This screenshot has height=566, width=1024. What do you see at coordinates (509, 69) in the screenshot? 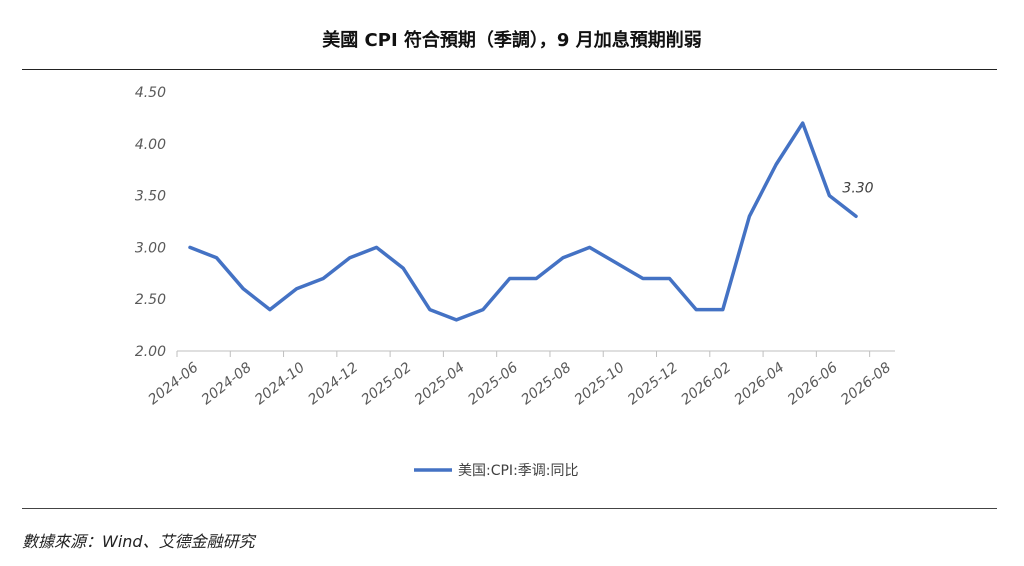
I see `top-divider` at bounding box center [509, 69].